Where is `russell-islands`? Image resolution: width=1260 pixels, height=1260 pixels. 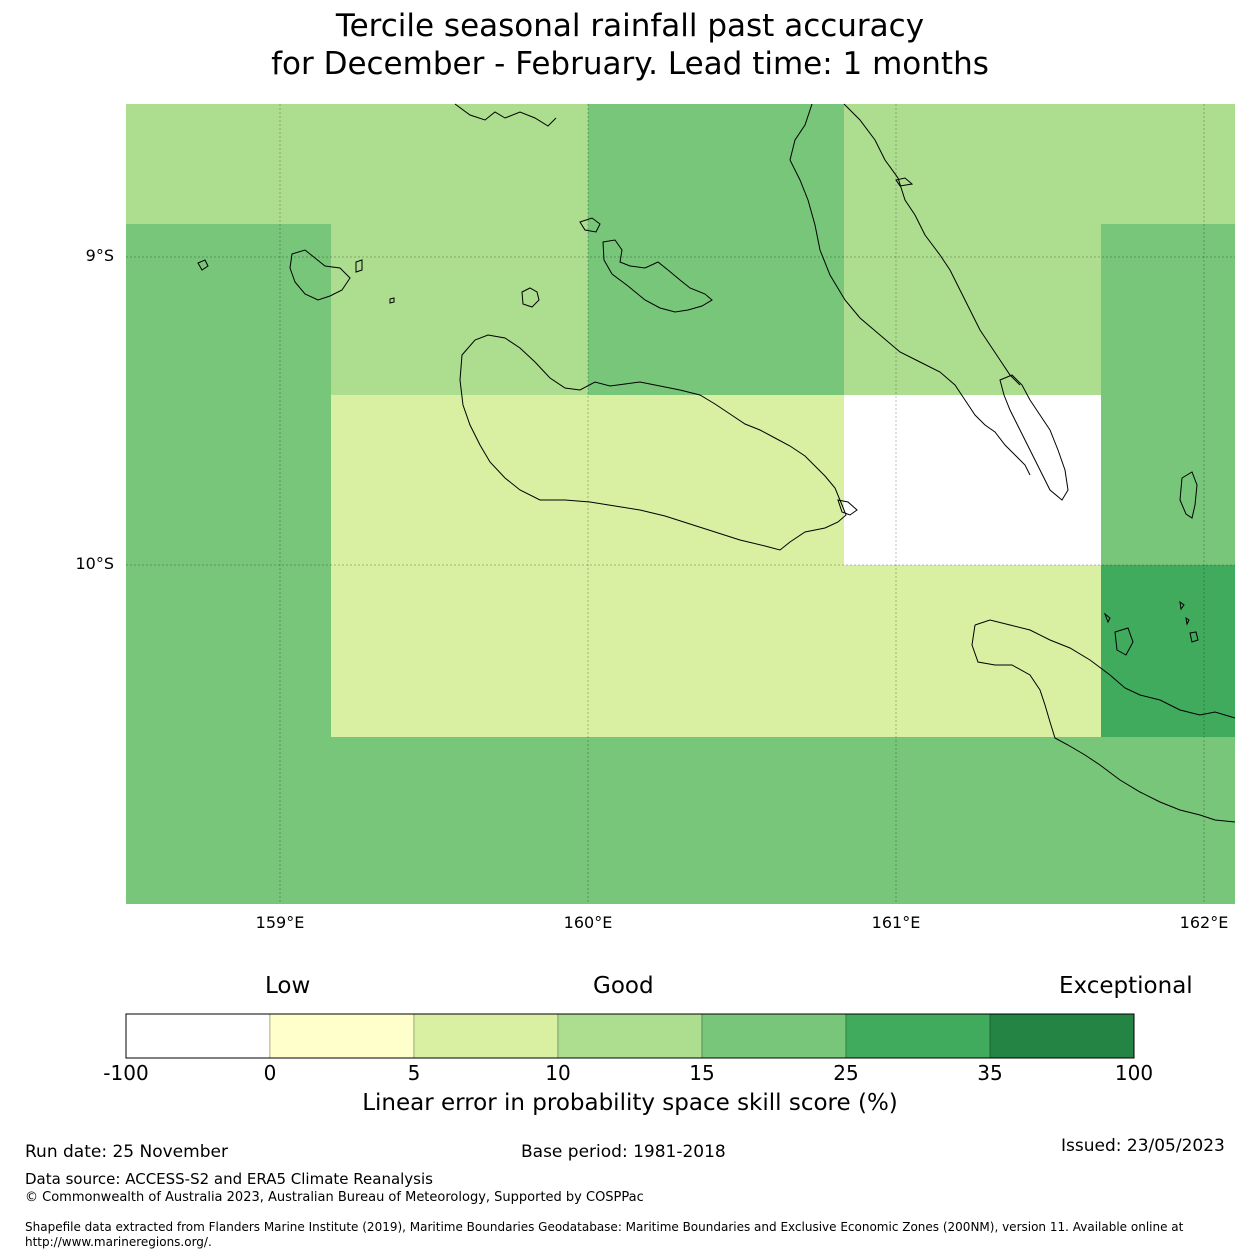
russell-islands is located at coordinates (320, 275).